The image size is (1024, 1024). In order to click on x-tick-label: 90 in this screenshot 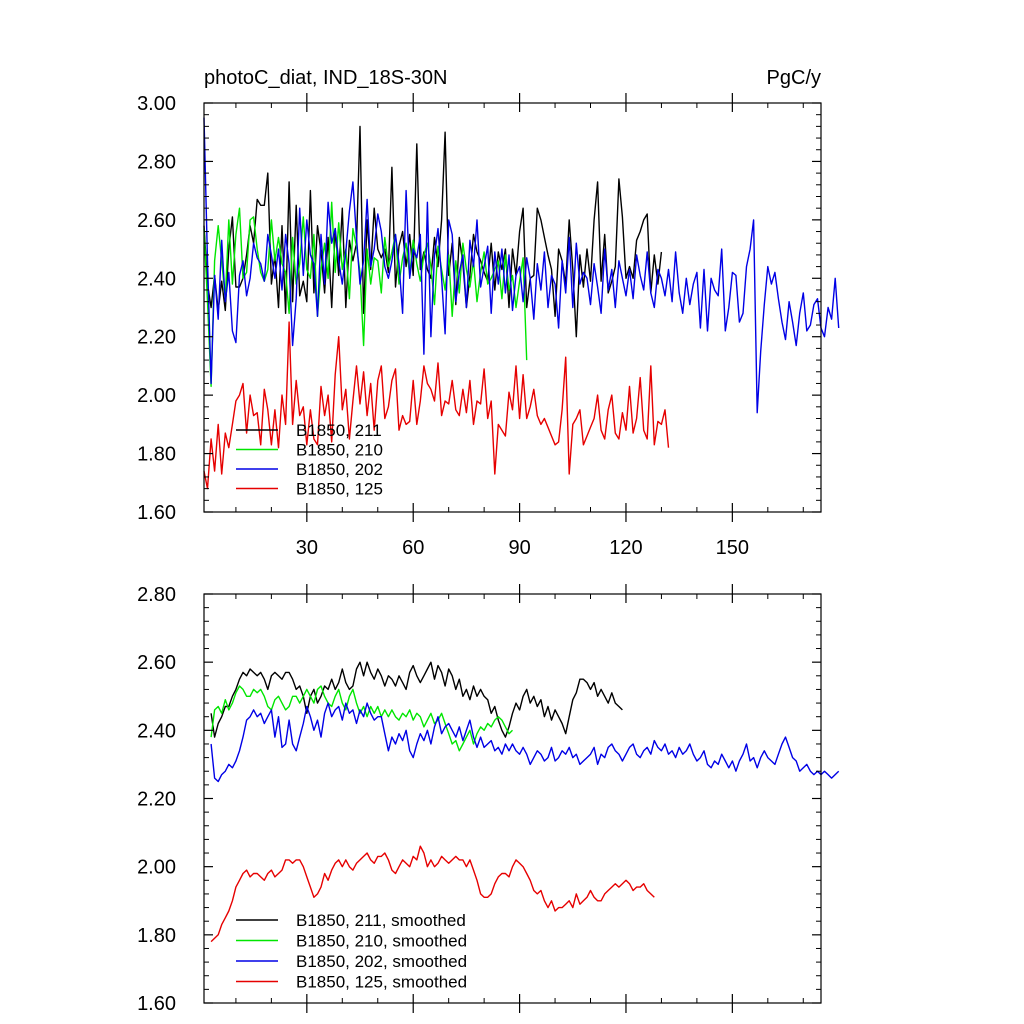, I will do `click(519, 548)`.